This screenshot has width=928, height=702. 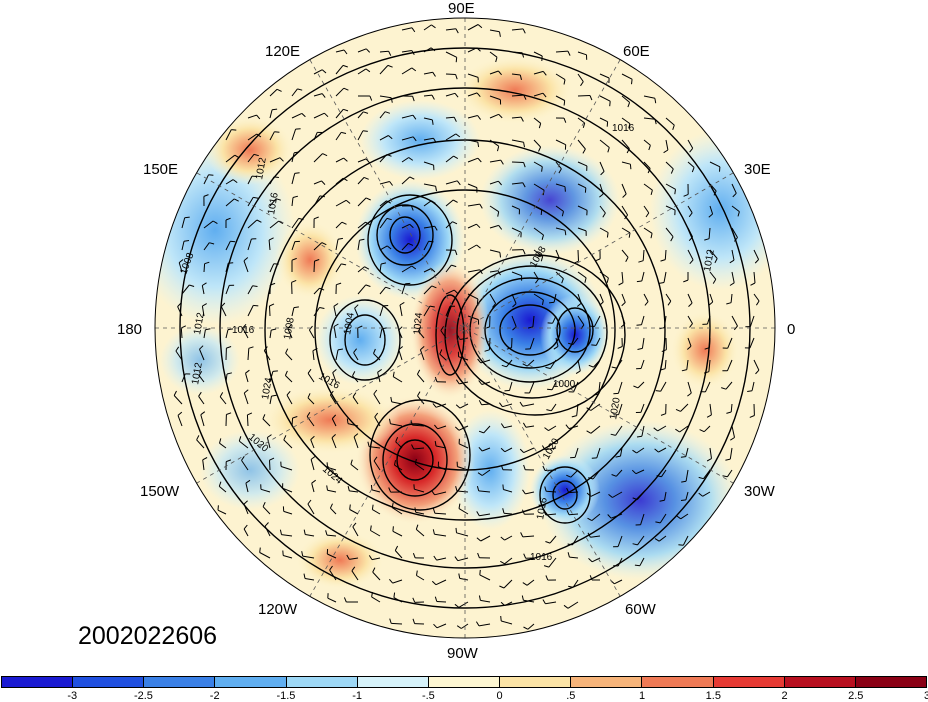 What do you see at coordinates (109, 682) in the screenshot?
I see `colorbar-swatch` at bounding box center [109, 682].